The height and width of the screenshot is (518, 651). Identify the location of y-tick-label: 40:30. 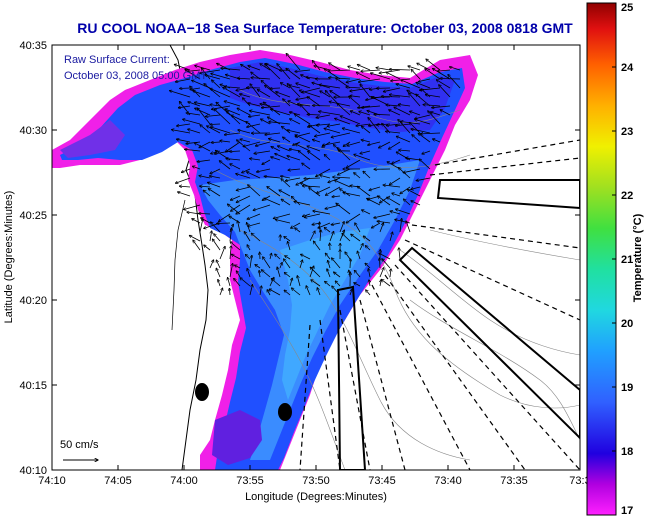
(33, 131).